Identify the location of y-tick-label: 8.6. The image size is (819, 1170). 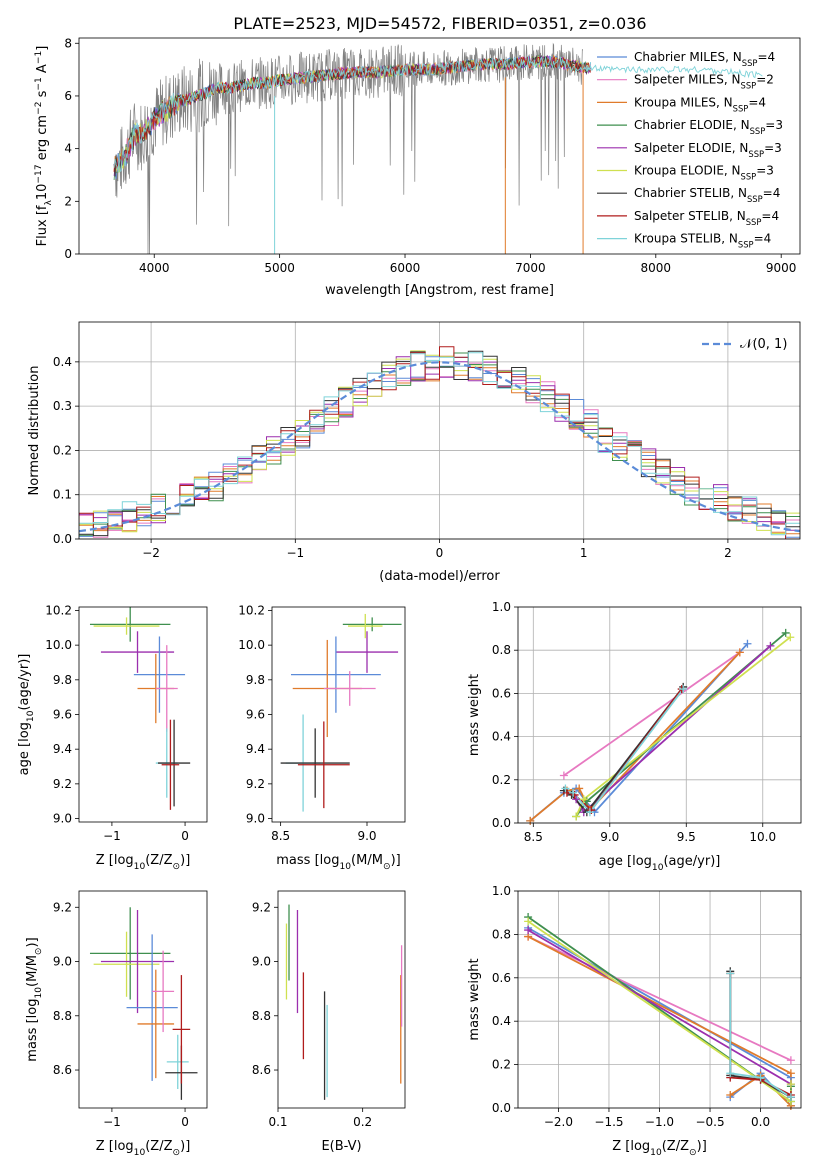
(62, 1070).